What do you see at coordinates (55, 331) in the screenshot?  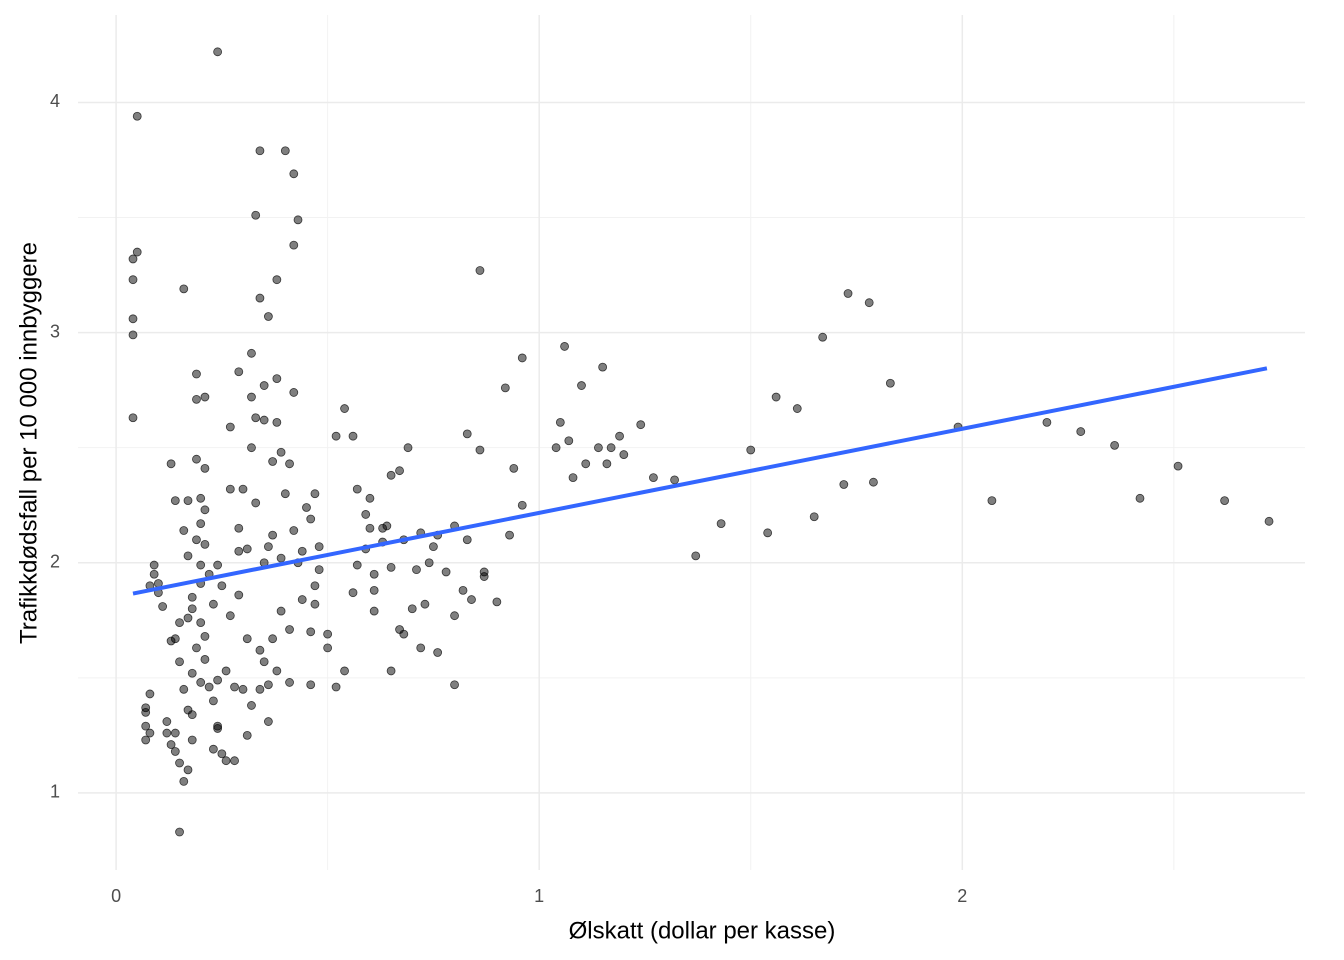 I see `y-tick-label: 3` at bounding box center [55, 331].